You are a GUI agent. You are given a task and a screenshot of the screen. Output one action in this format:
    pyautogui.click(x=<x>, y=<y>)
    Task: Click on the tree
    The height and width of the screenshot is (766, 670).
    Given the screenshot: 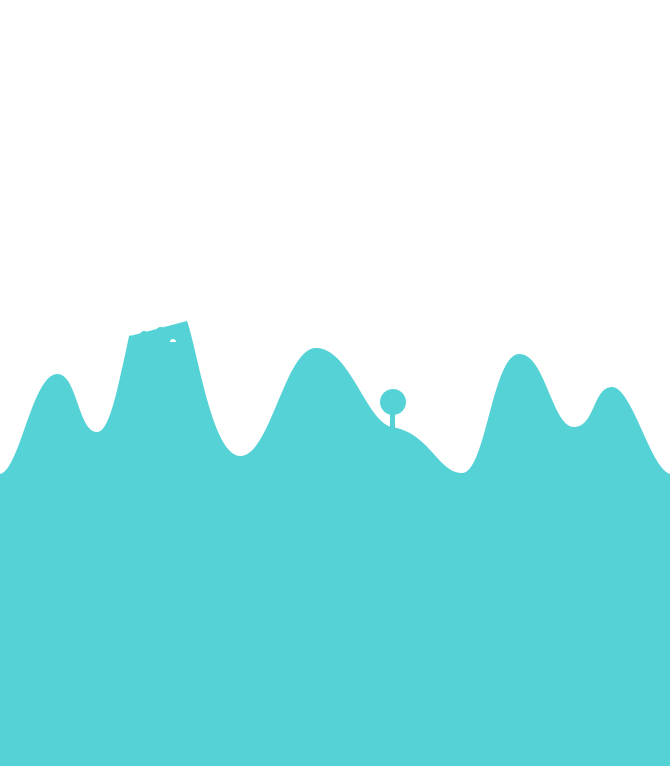 What is the action you would take?
    pyautogui.click(x=393, y=409)
    